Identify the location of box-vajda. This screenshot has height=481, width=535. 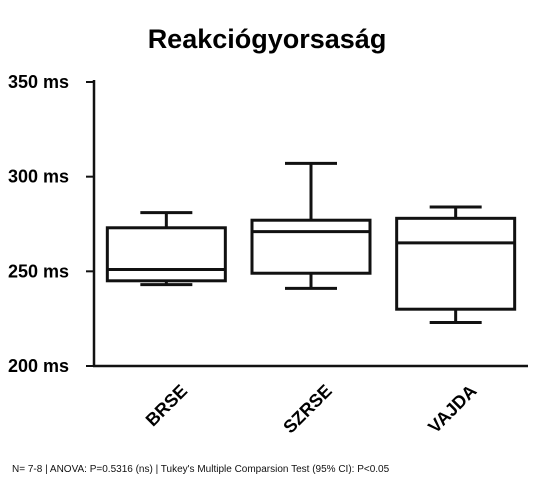
(456, 264).